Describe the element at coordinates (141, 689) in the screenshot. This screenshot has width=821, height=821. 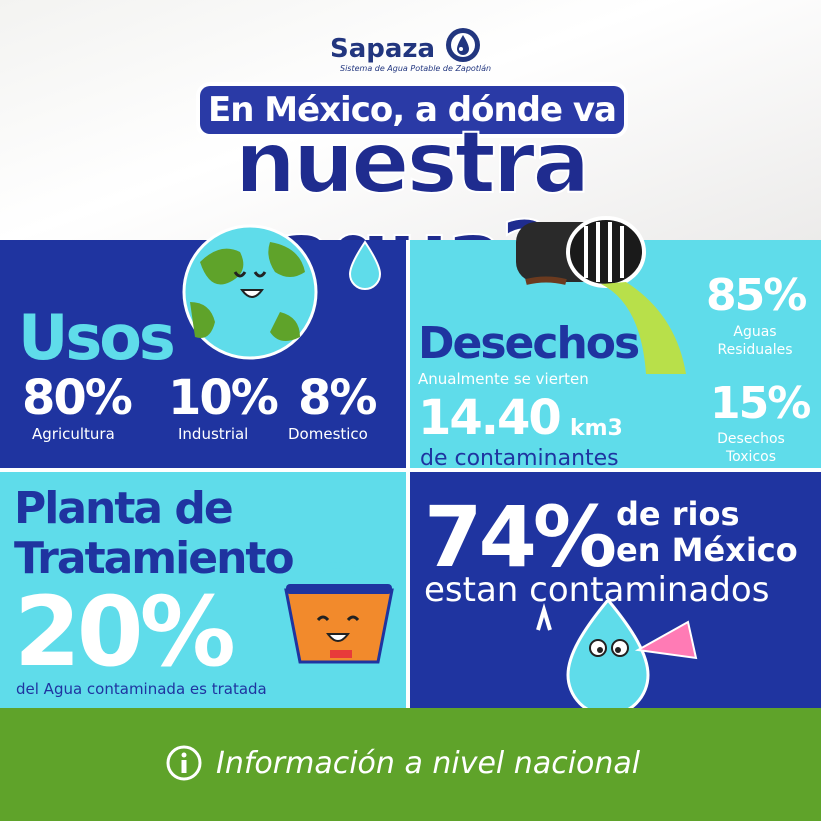
I see `planta-caption: del Agua contaminada es tratada` at that location.